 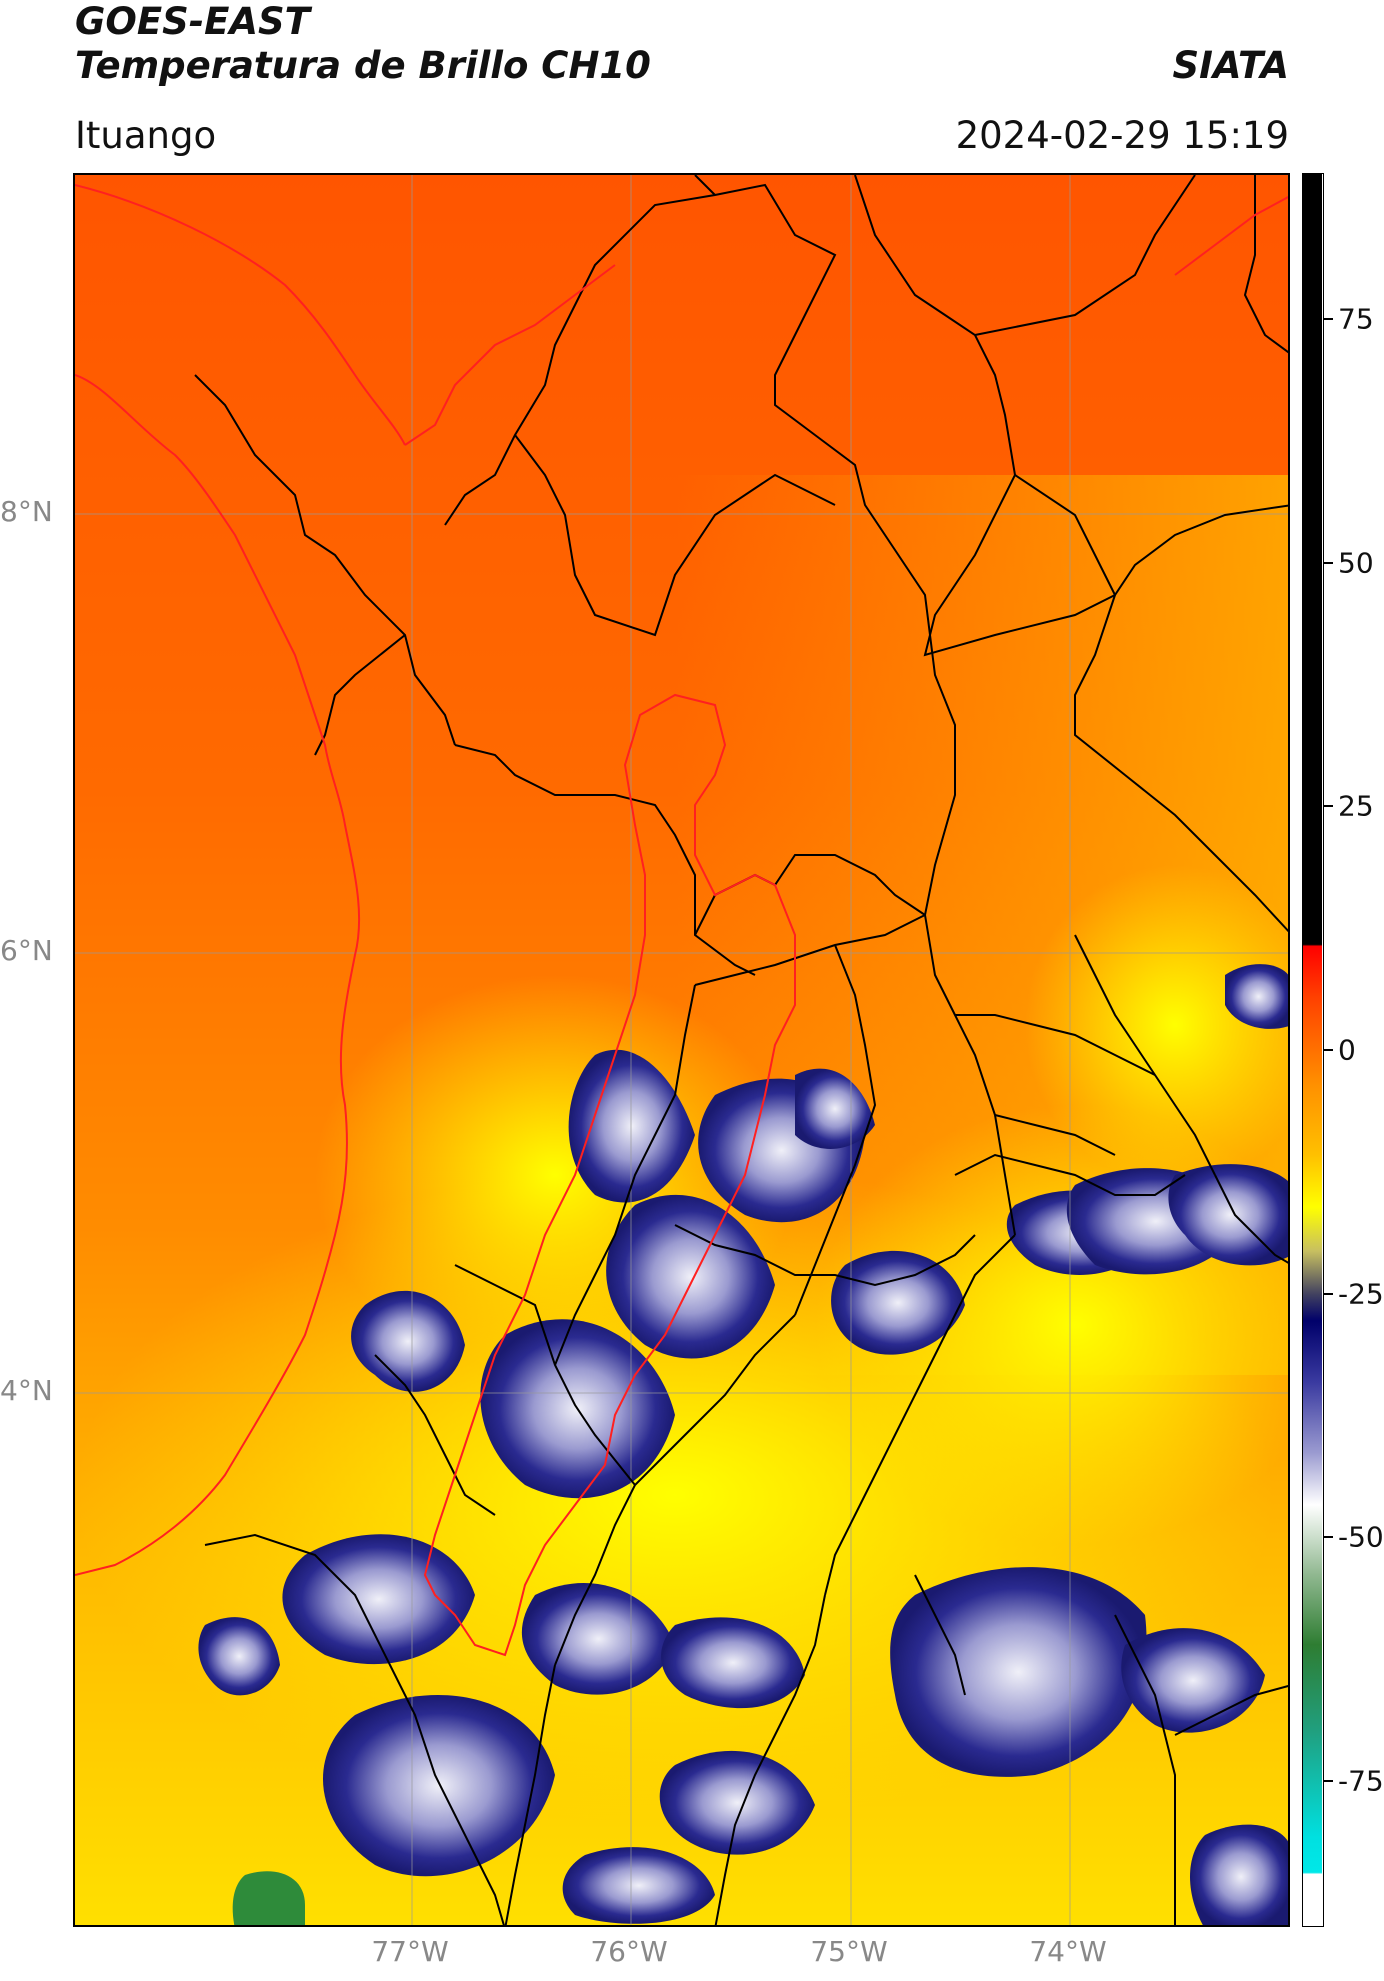 What do you see at coordinates (1230, 65) in the screenshot?
I see `organization-label: SIATA` at bounding box center [1230, 65].